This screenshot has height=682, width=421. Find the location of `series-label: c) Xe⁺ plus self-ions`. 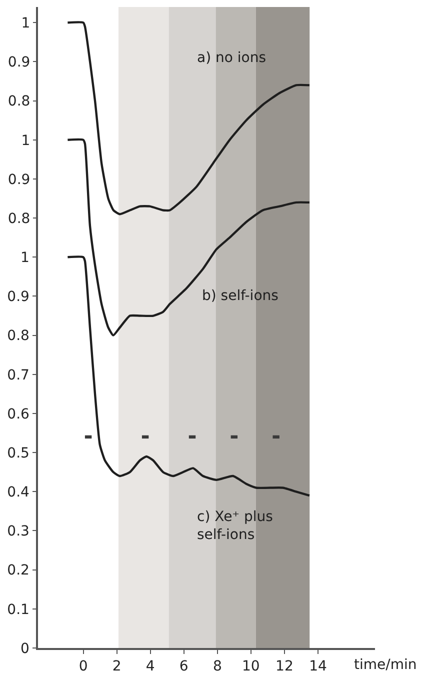

series-label: c) Xe⁺ plus self-ions is located at coordinates (235, 526).